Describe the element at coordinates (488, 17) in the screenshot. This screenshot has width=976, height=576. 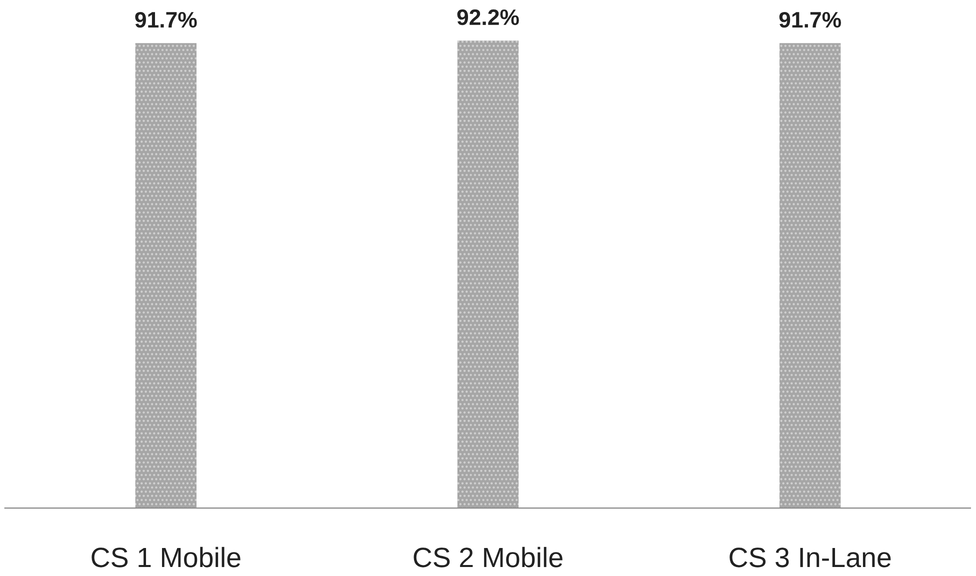
I see `data-label: 92.2%` at that location.